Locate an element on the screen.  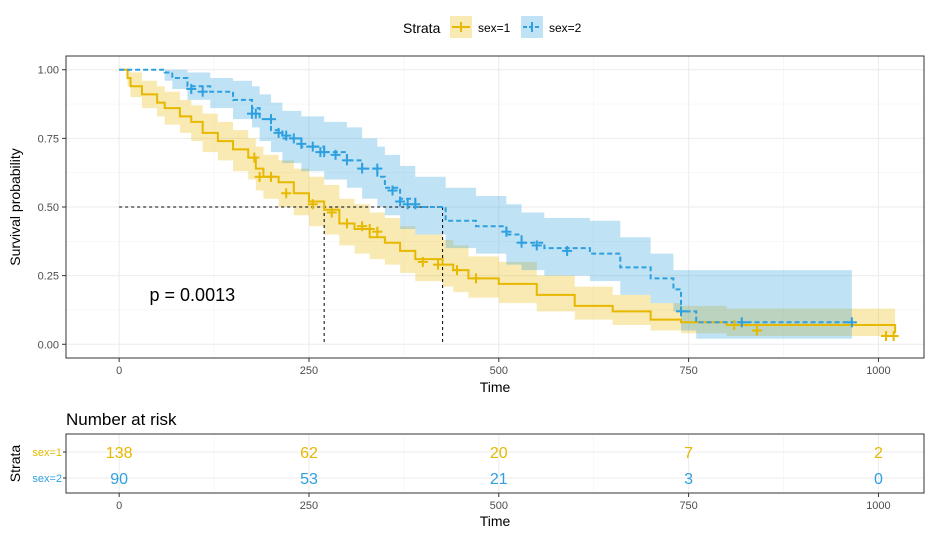
risk-value-sex1: 62 is located at coordinates (309, 453).